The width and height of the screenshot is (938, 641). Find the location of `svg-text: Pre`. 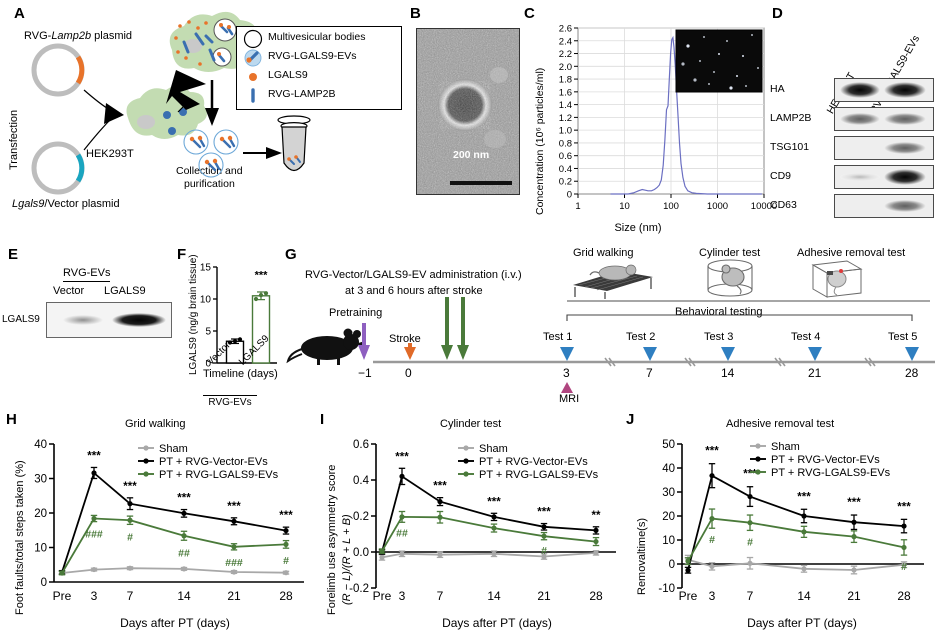

svg-text: Pre is located at coordinates (382, 596).